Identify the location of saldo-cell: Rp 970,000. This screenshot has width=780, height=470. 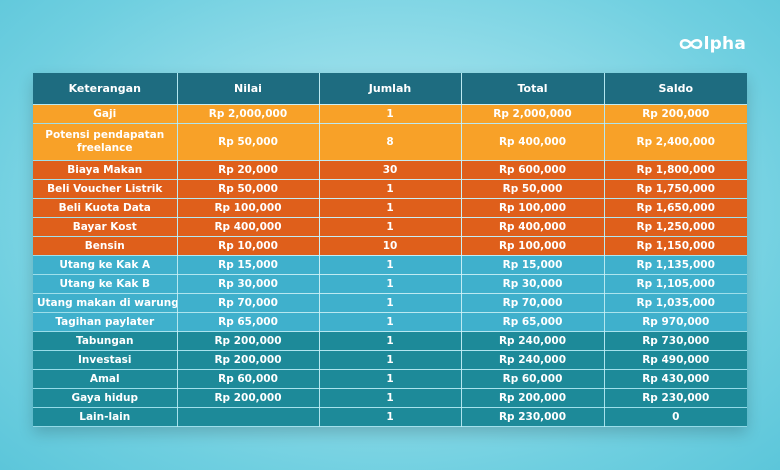
(675, 322).